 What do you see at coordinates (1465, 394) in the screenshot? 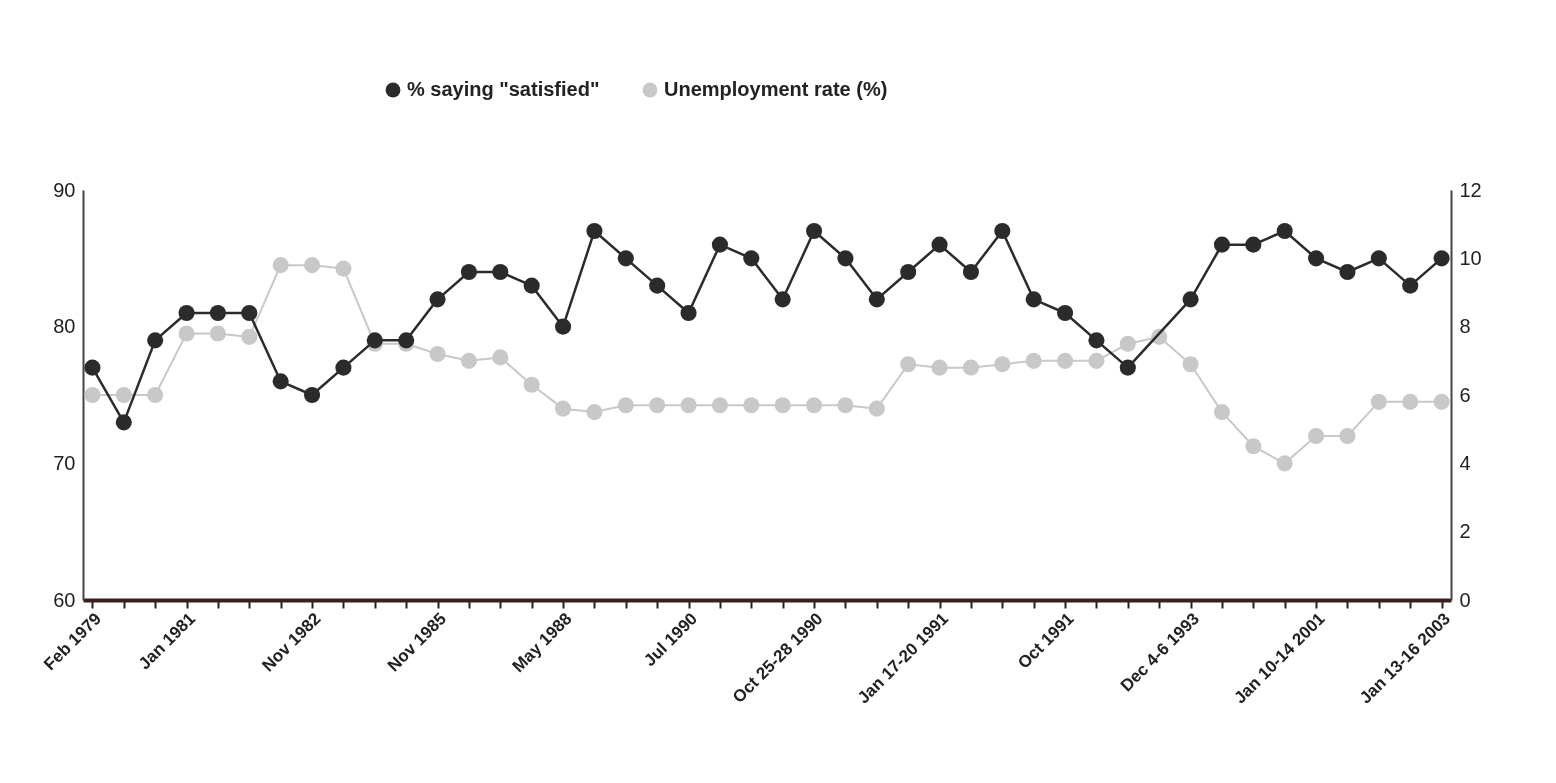
I see `y2-tick-label: 6` at bounding box center [1465, 394].